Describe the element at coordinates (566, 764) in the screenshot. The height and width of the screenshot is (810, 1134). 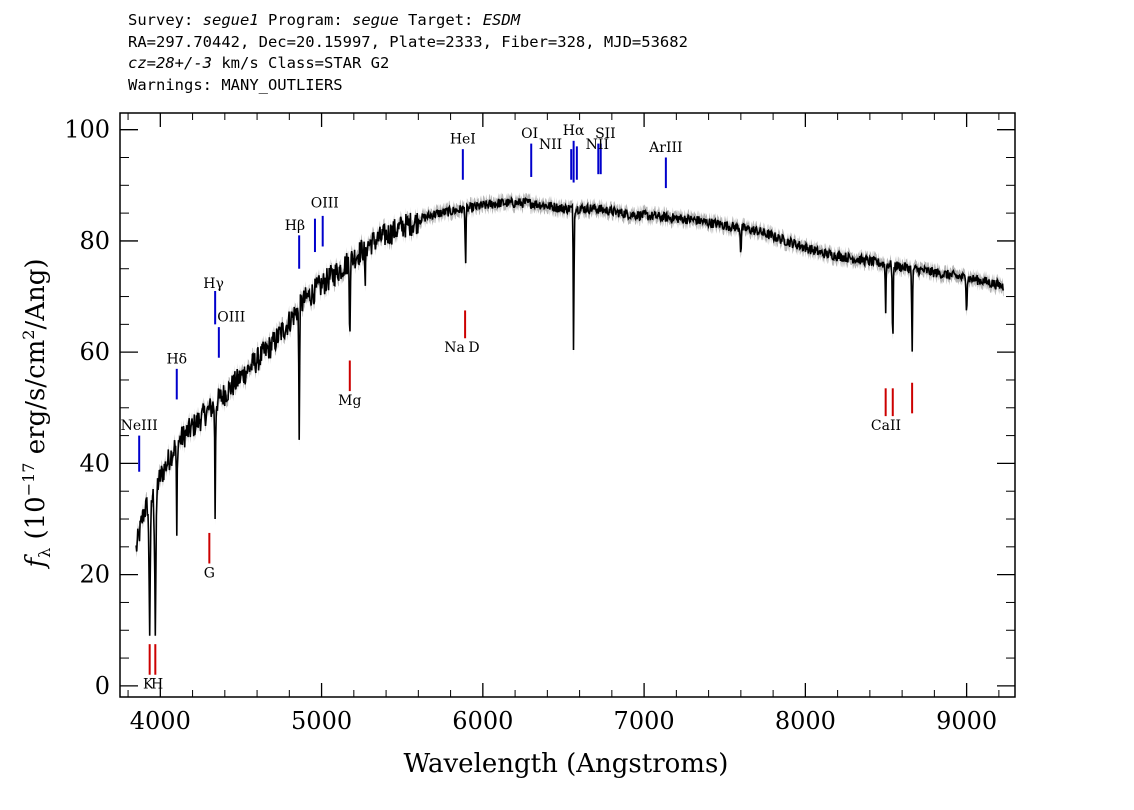
I see `x-axis-label: Wavelength (Angstroms)` at that location.